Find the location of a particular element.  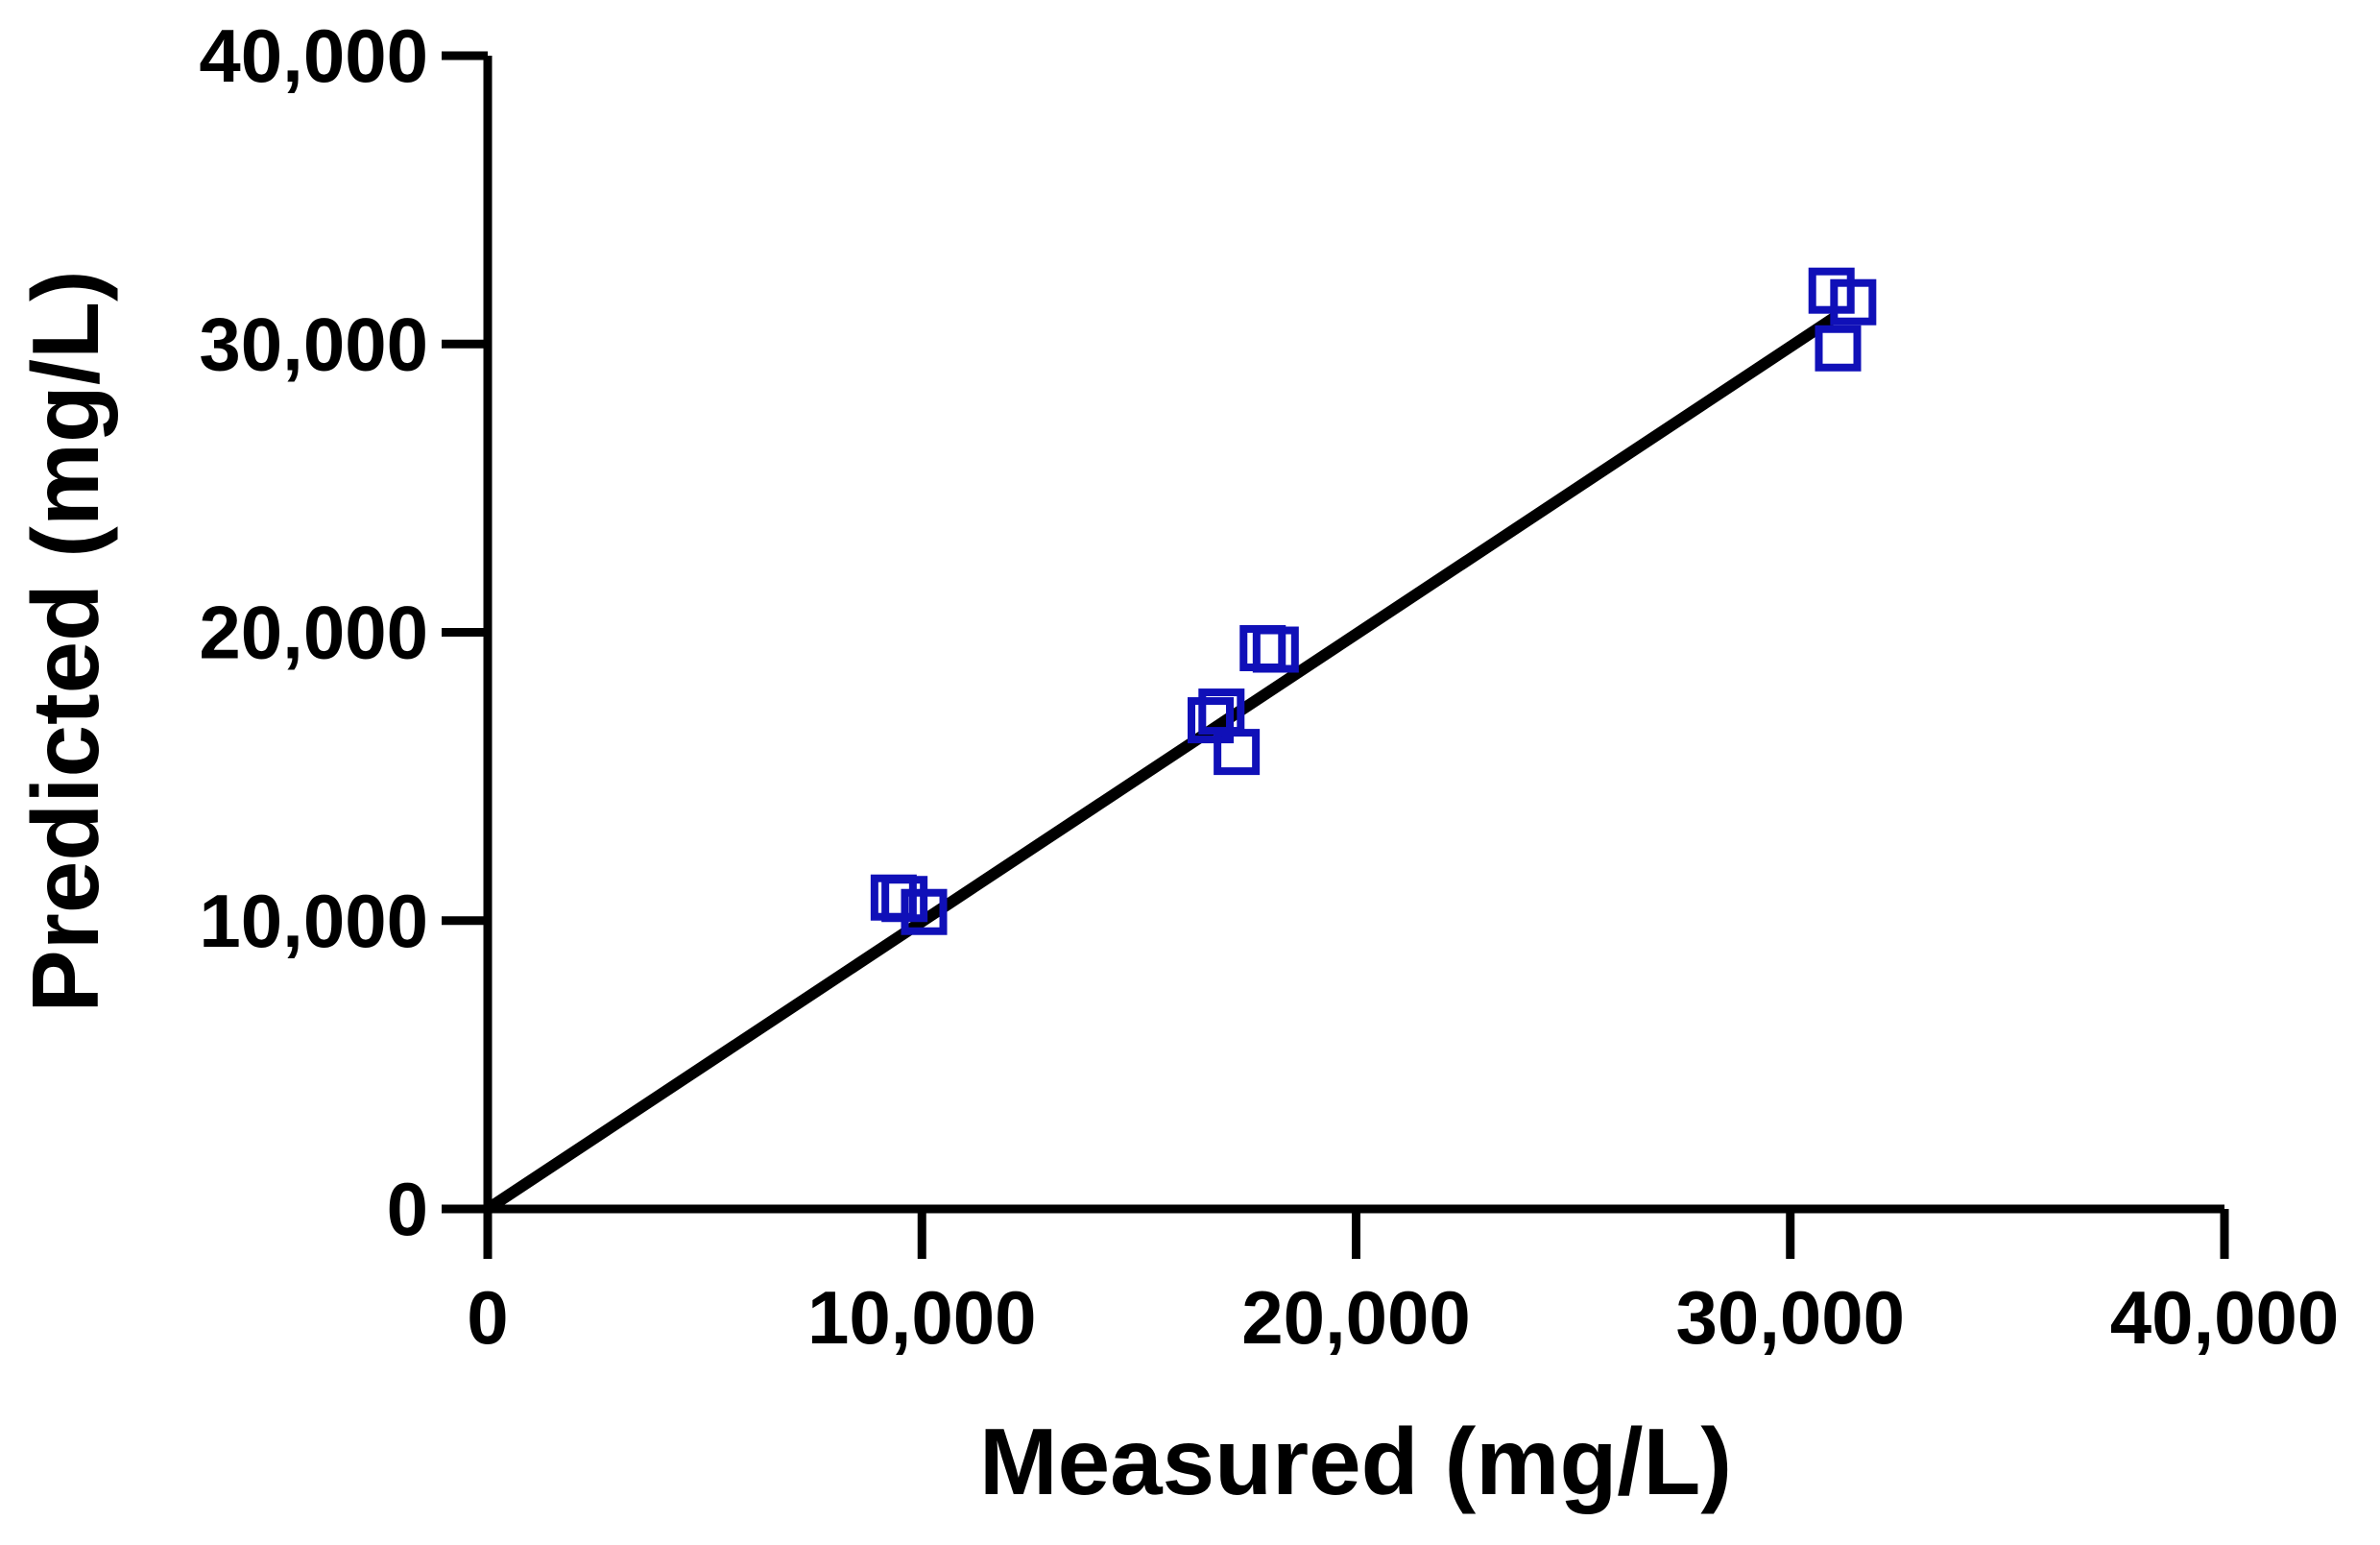

x-tick-label: 30,000 is located at coordinates (1790, 1317).